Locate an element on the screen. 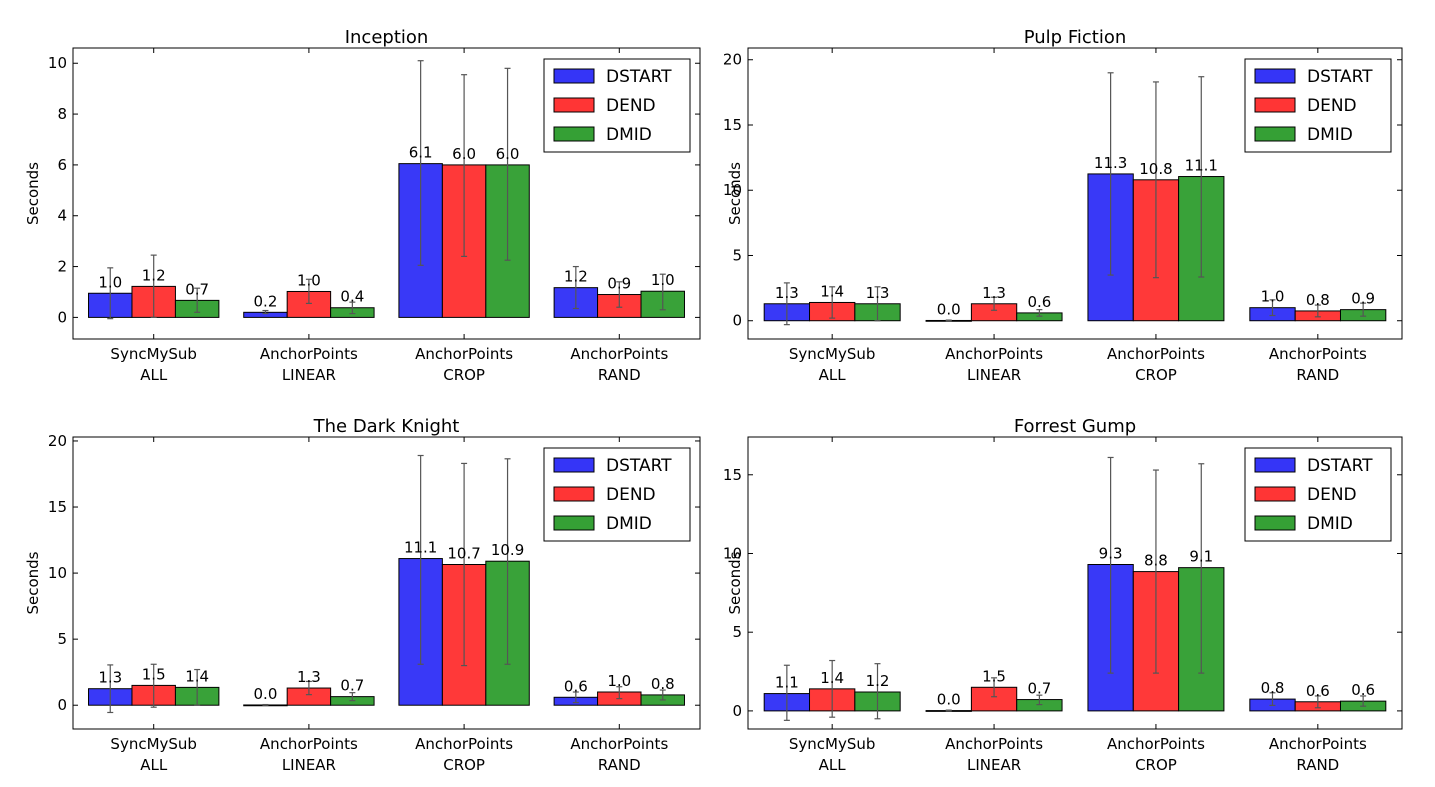 This screenshot has width=1435, height=787. y-tick-label: 8 is located at coordinates (62, 114).